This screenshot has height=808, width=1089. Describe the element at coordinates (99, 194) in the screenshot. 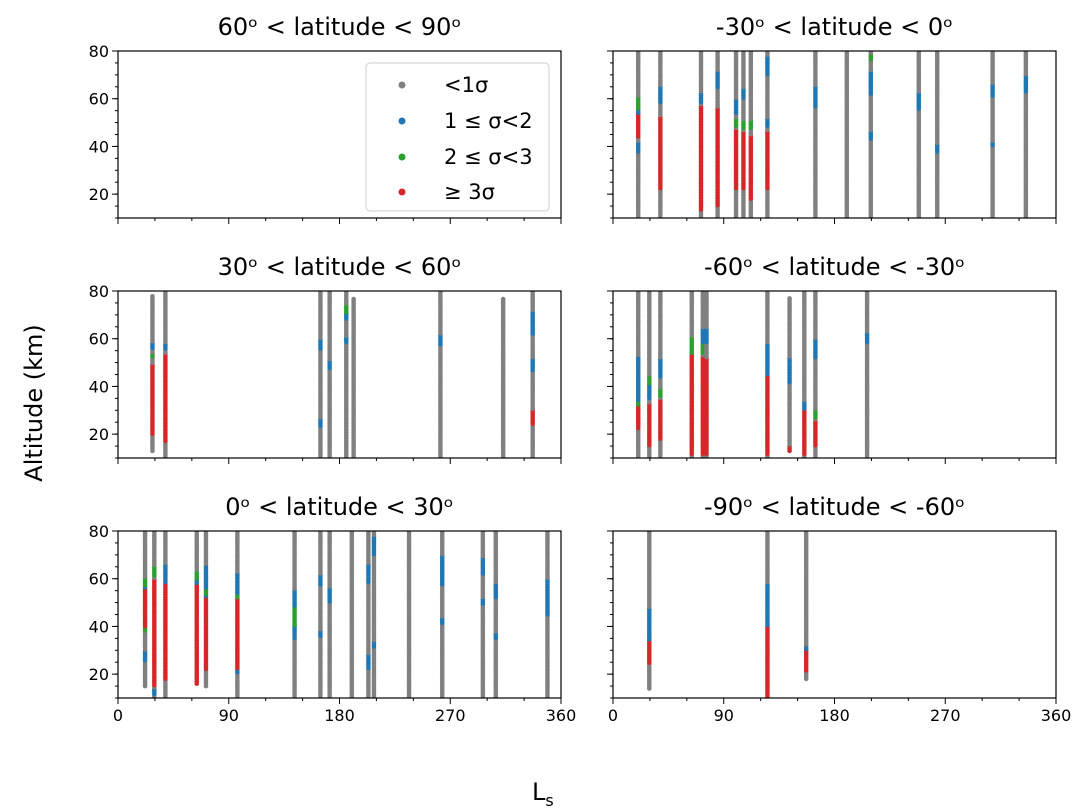

I see `y-tick-label: 20` at that location.